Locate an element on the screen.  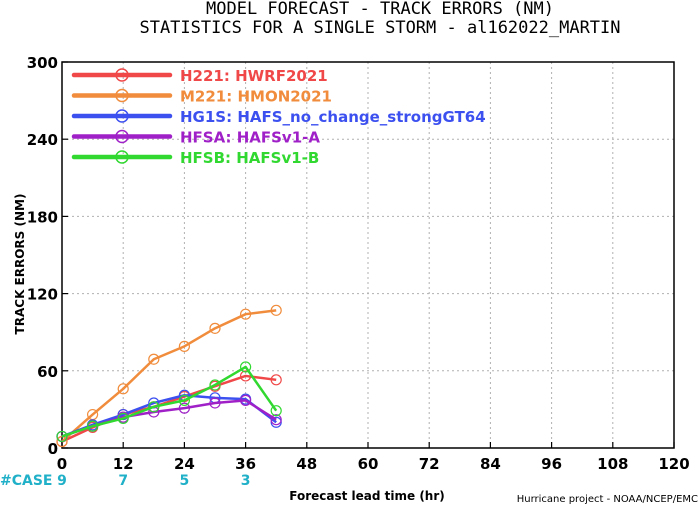
x-tick-label: 72 is located at coordinates (429, 464).